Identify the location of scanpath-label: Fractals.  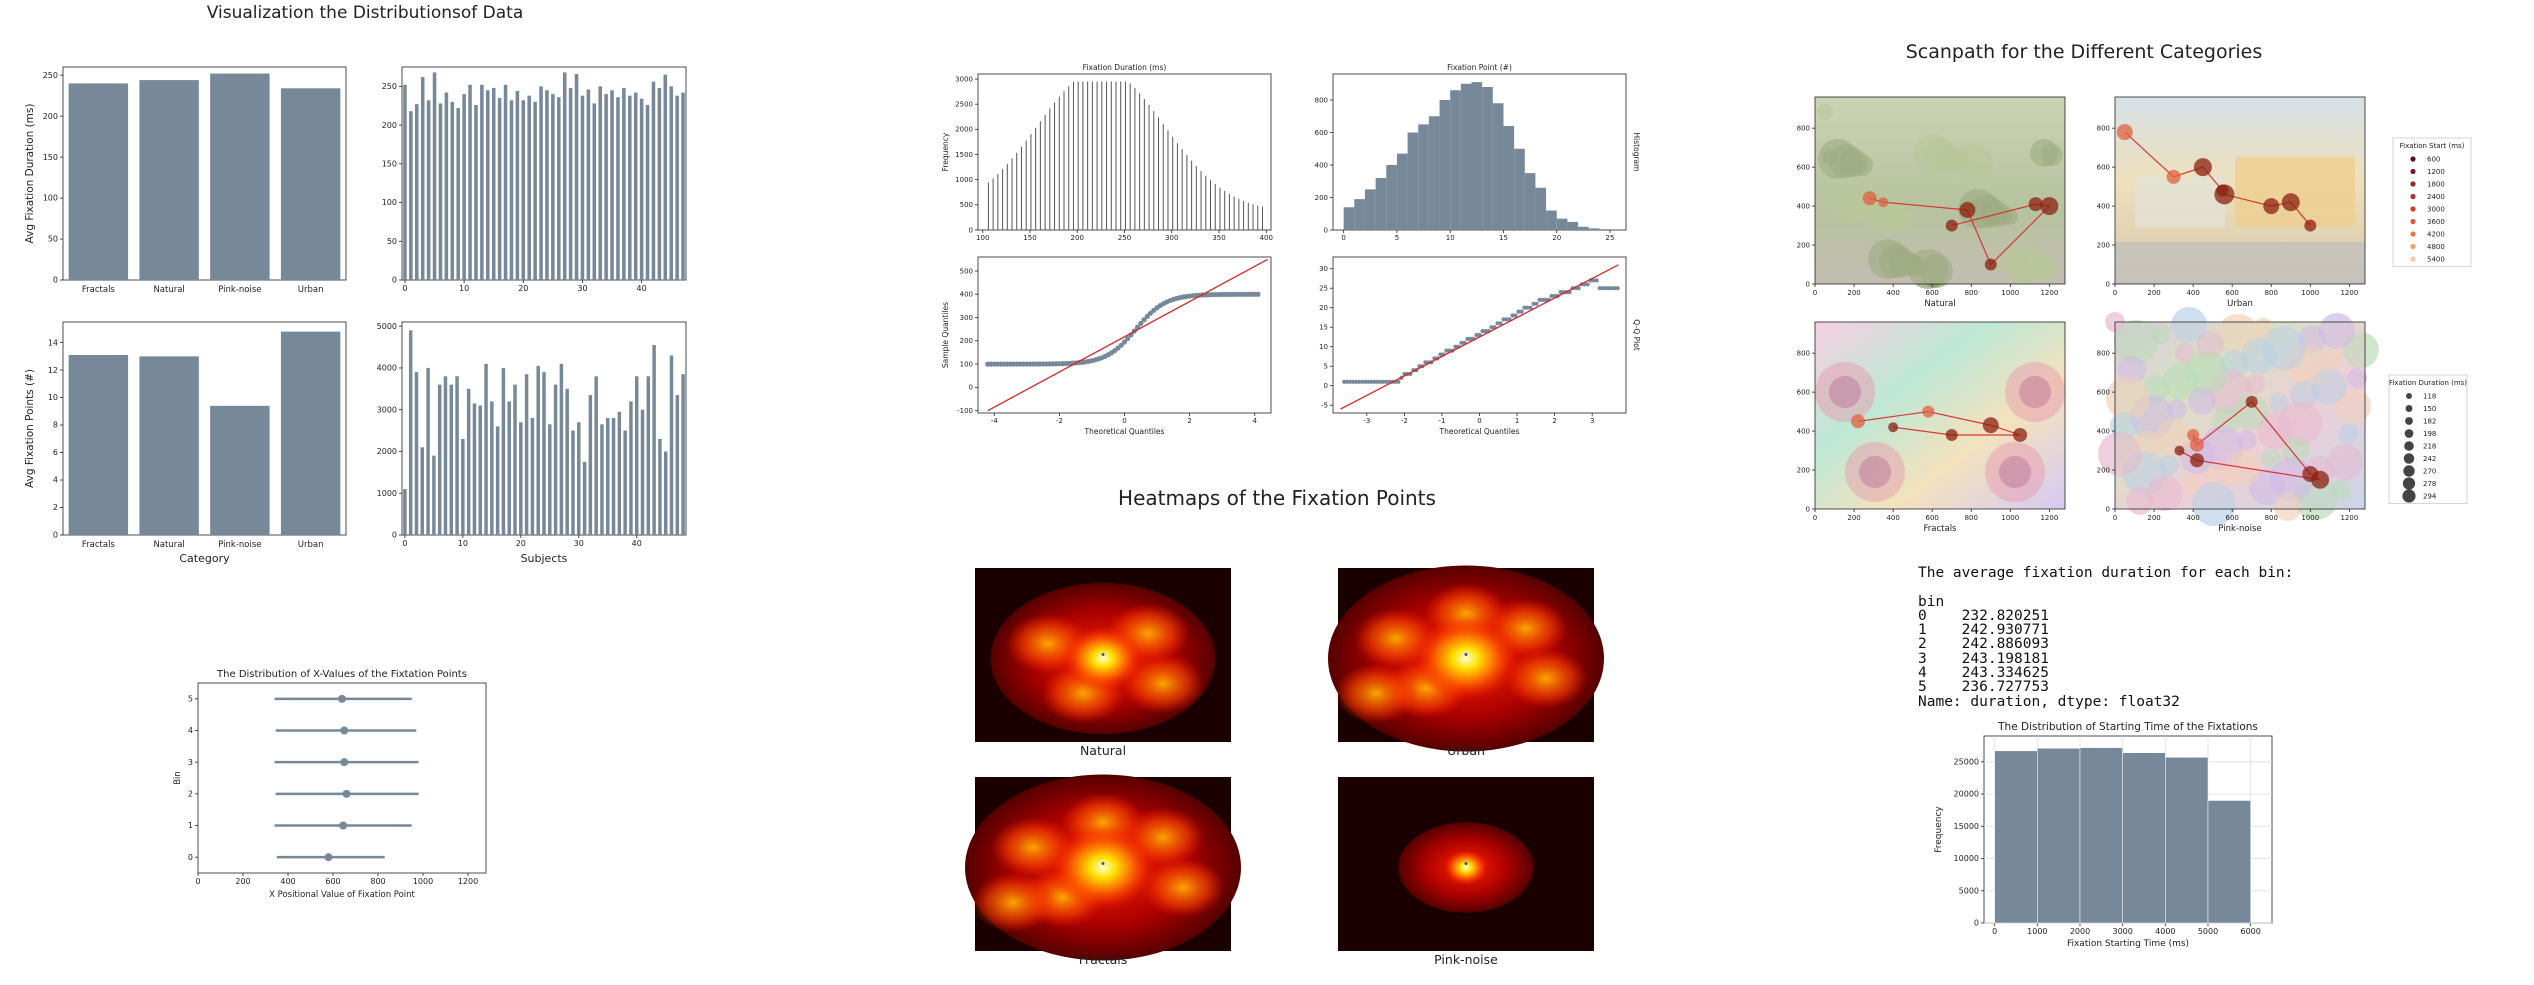
(1941, 529).